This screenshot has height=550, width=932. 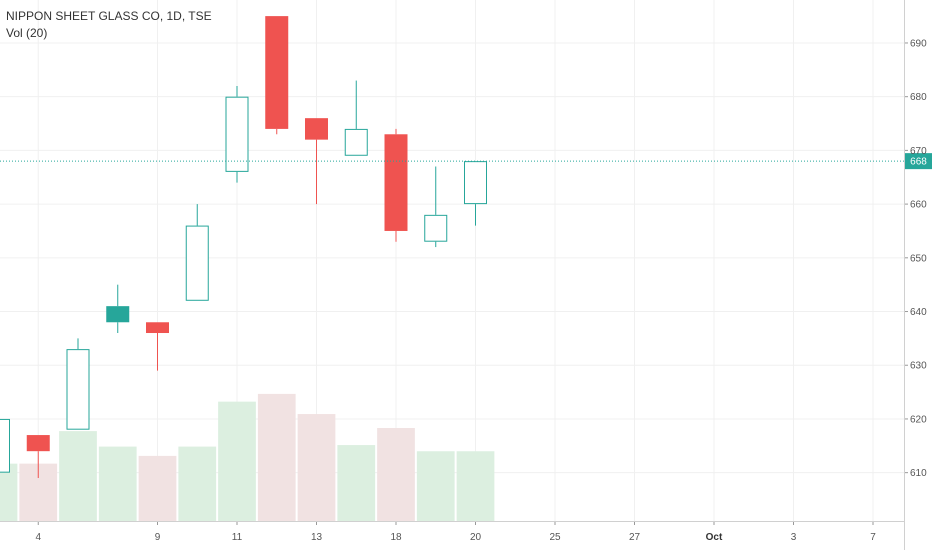 I want to click on chart-legend: NIPPON SHEET GLASS CO, 1D, TSE Vol (20), so click(x=109, y=25).